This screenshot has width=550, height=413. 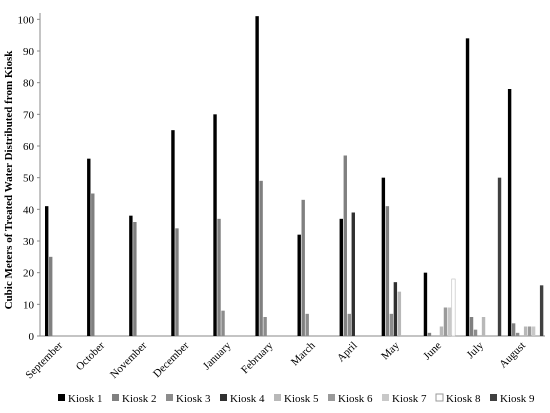 I want to click on legend-label: Kiosk 7, so click(x=409, y=399).